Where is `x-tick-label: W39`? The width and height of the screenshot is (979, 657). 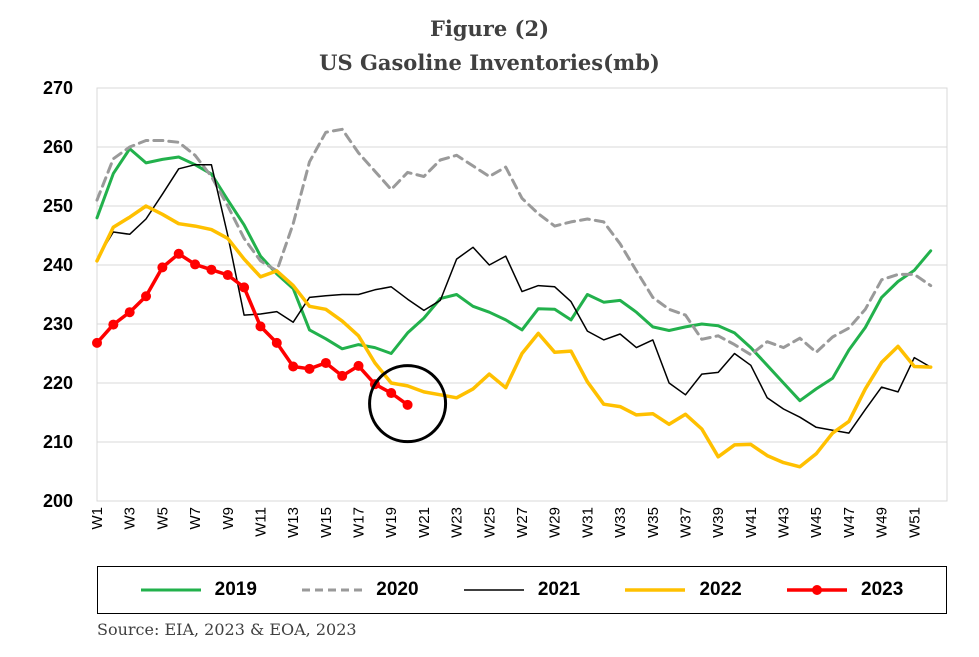
x-tick-label: W39 is located at coordinates (718, 522).